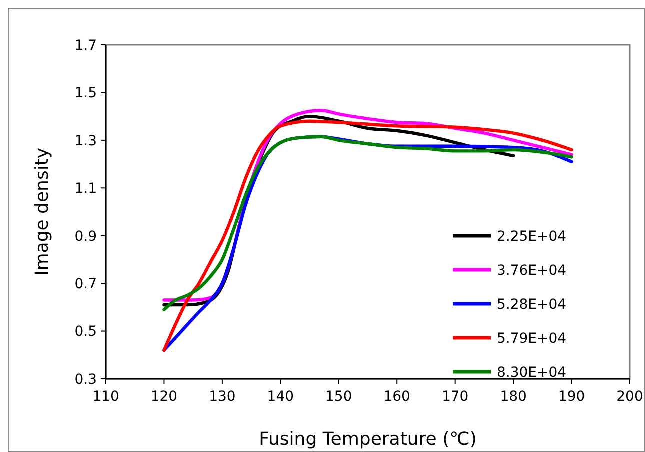 This screenshot has width=645, height=452. I want to click on legend-label: 5.28E+04, so click(532, 304).